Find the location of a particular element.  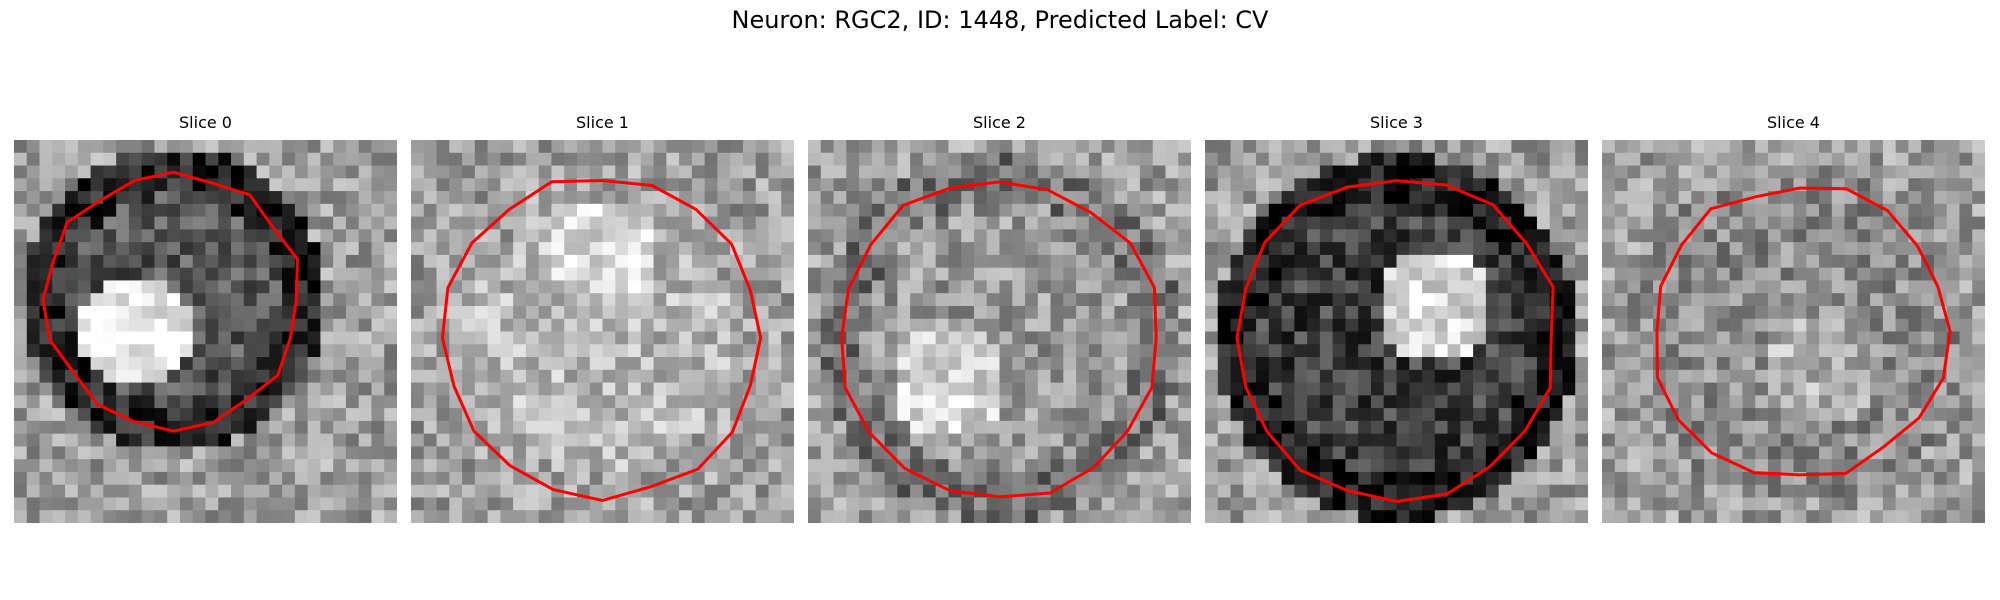

slice-panel-2: Slice 2 is located at coordinates (999, 317).